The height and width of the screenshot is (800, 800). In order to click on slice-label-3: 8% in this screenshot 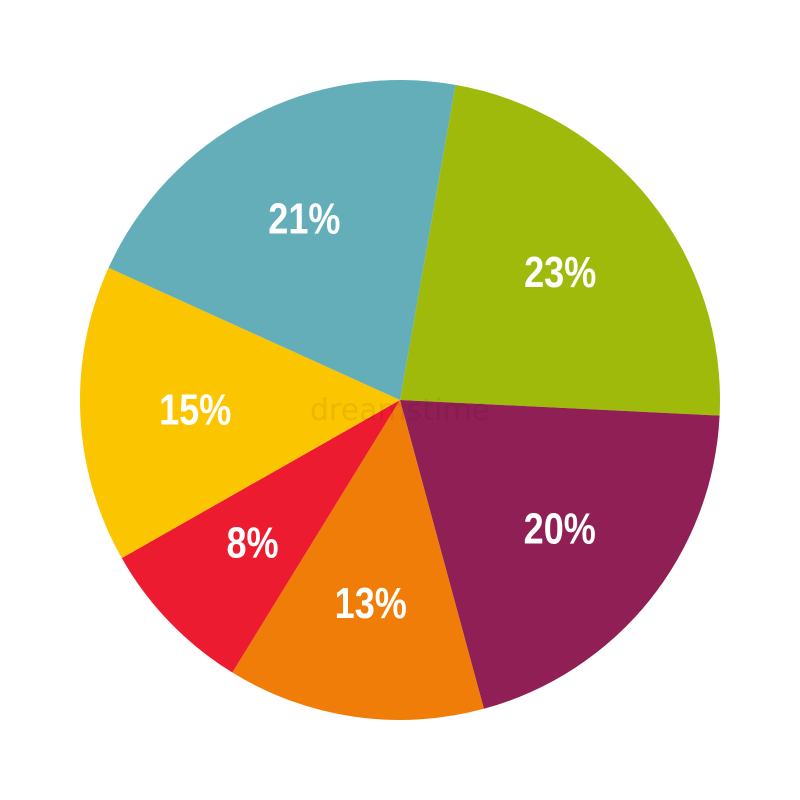, I will do `click(252, 542)`.